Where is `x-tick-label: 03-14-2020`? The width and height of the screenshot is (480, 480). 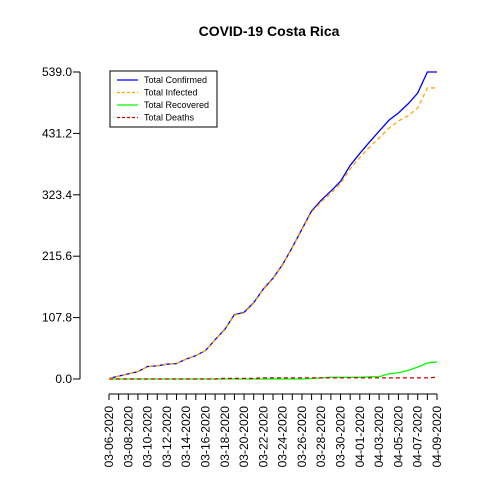 x-tick-label: 03-14-2020 is located at coordinates (186, 437).